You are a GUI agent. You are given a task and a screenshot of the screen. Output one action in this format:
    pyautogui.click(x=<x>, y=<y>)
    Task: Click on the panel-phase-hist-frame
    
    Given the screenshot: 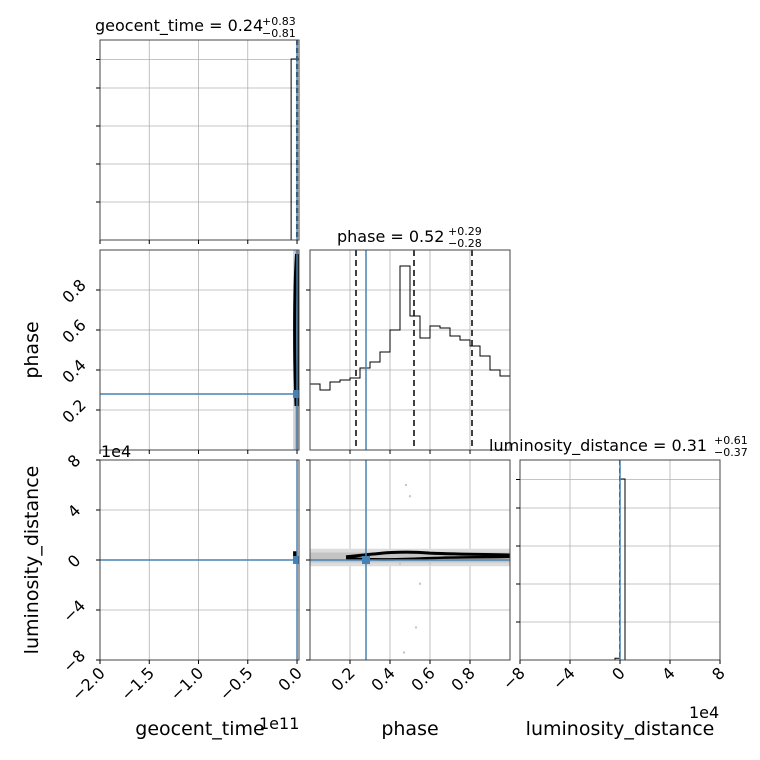 What is the action you would take?
    pyautogui.click(x=410, y=350)
    